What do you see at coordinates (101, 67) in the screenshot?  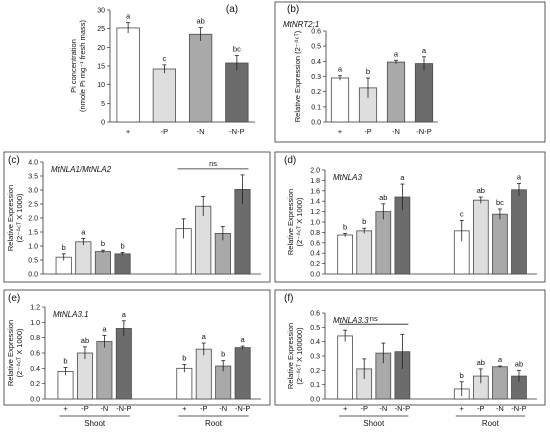 I see `y-tick-label: 15` at bounding box center [101, 67].